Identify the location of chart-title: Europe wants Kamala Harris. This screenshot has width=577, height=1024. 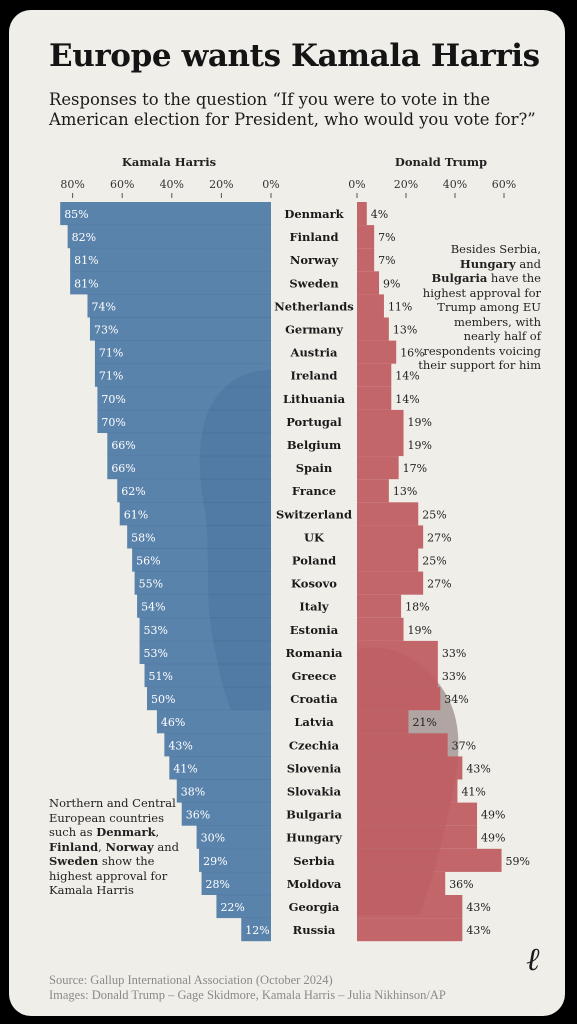
(294, 56).